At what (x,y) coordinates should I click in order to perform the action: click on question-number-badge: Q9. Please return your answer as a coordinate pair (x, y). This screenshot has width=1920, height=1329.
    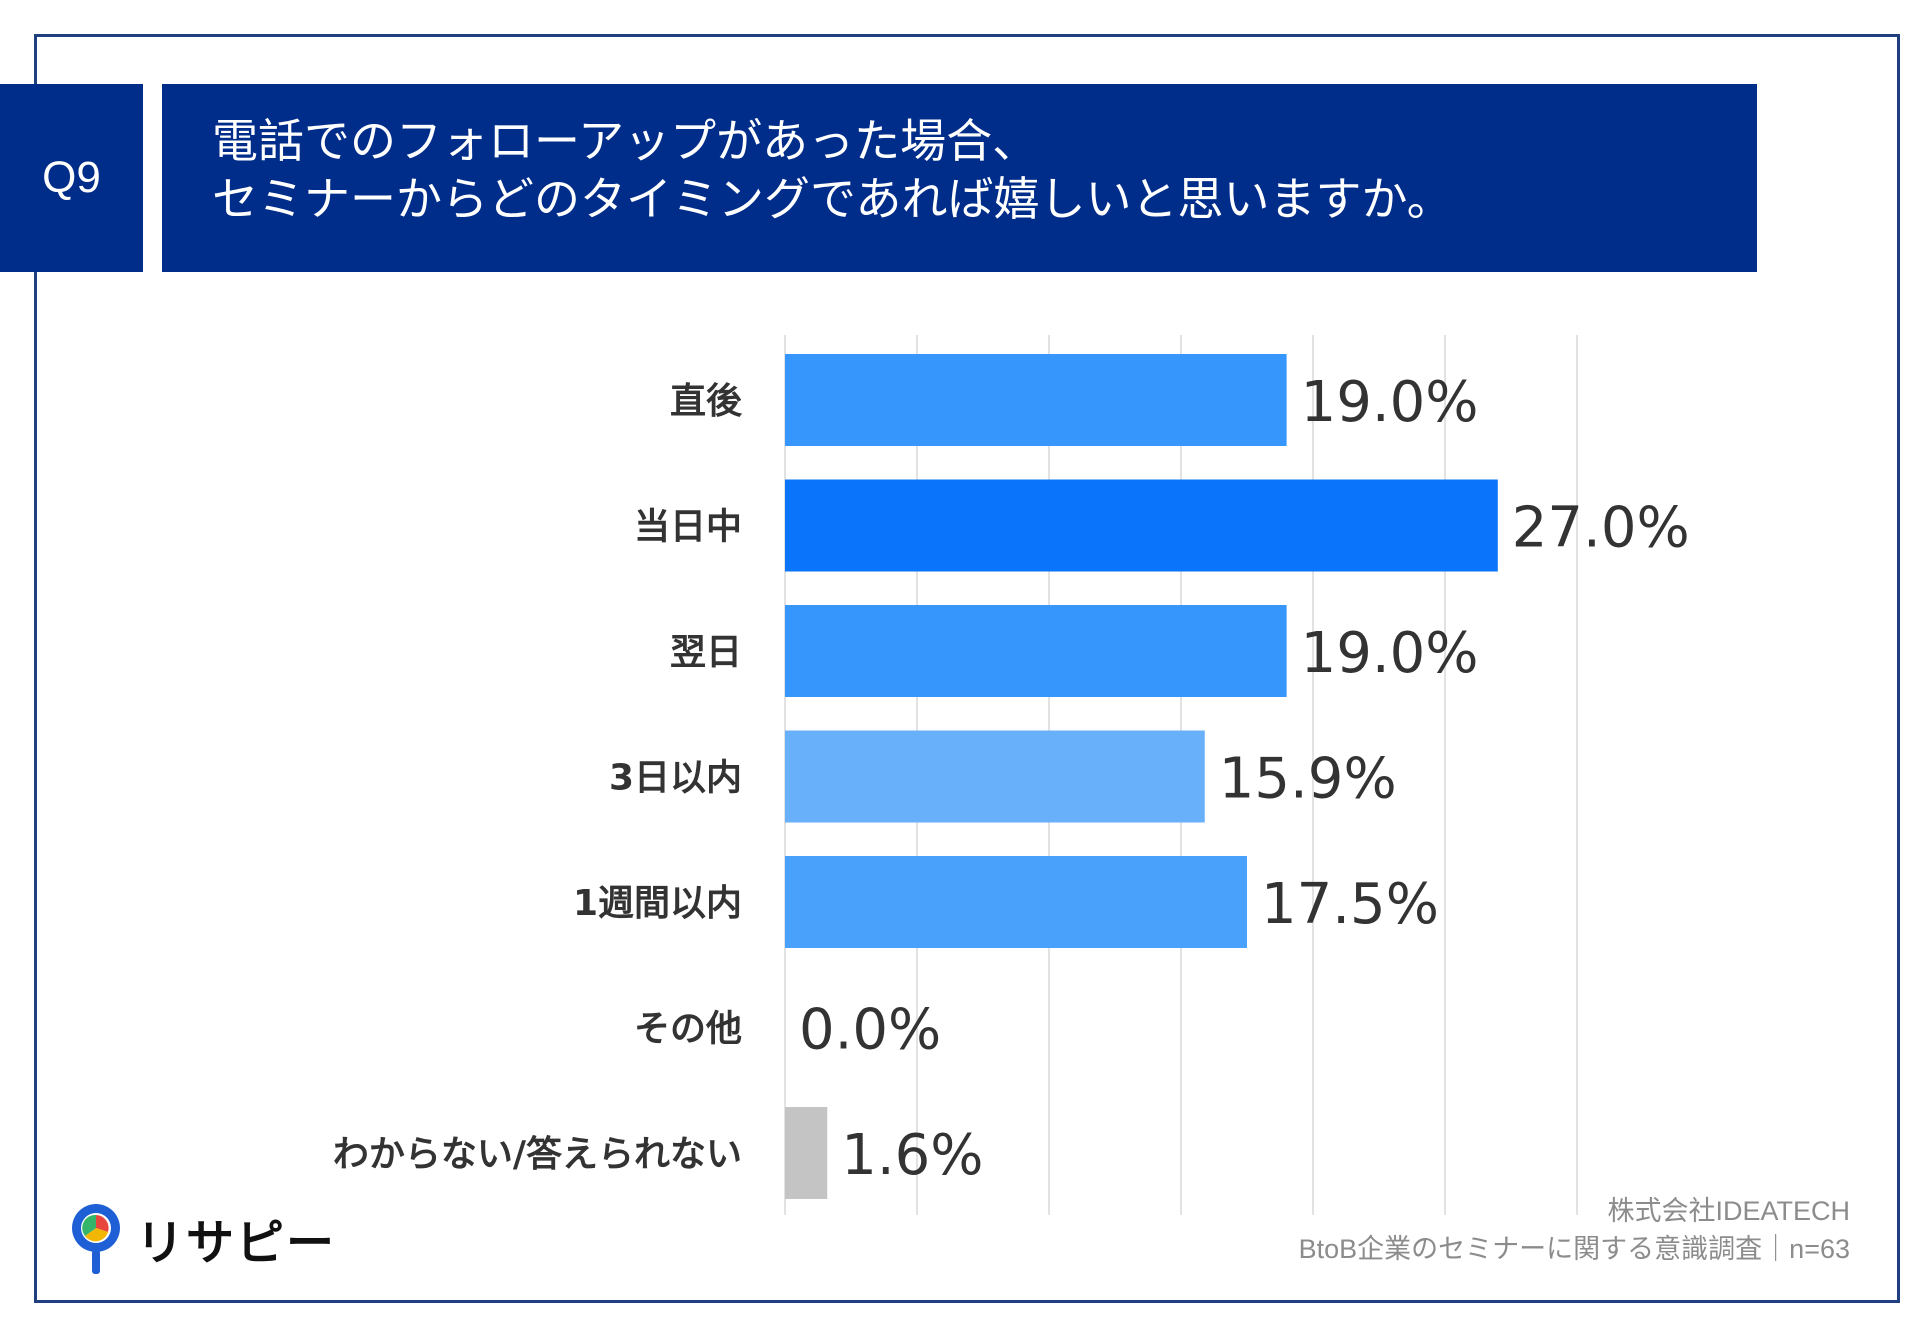
    Looking at the image, I should click on (71, 178).